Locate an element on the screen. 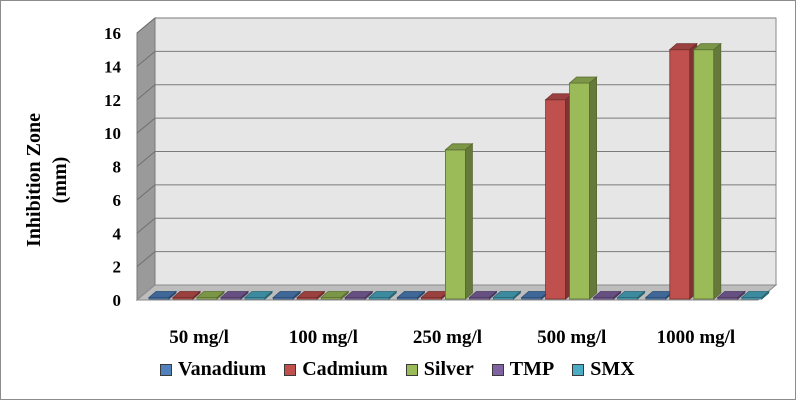 This screenshot has height=400, width=796. y-tick-label: 2 is located at coordinates (117, 267).